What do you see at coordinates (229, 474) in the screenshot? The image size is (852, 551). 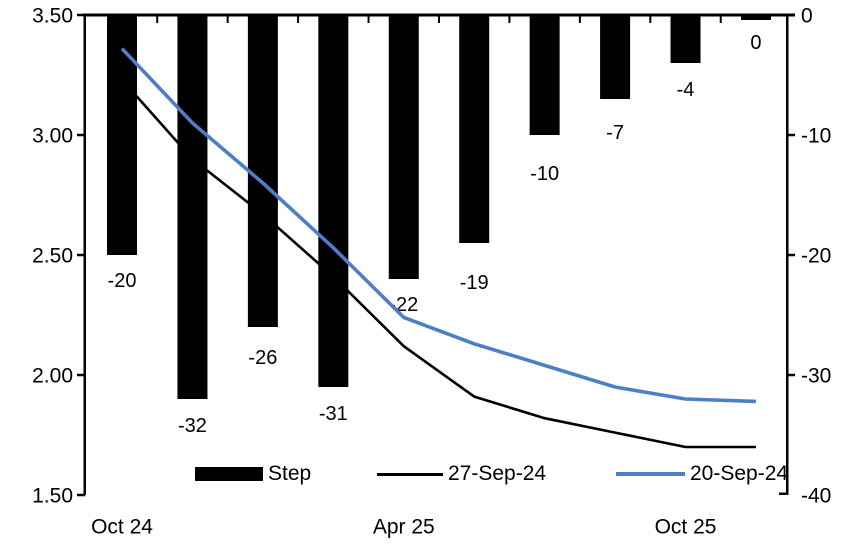 I see `step-bar-swatch` at bounding box center [229, 474].